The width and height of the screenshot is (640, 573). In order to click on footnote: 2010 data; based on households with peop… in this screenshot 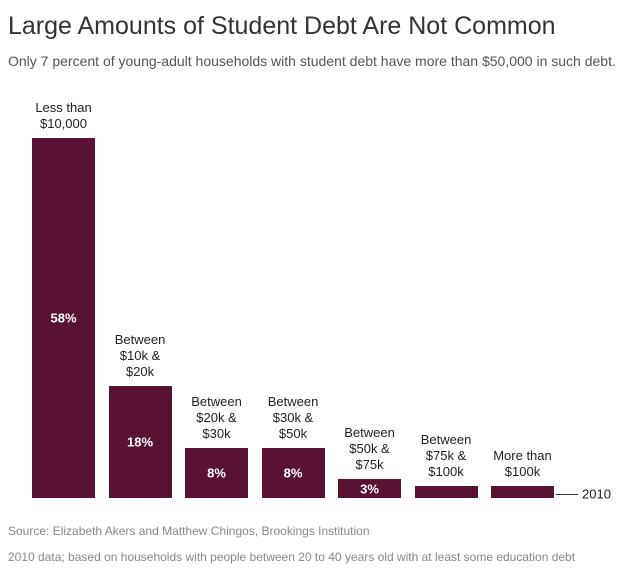, I will do `click(292, 557)`.